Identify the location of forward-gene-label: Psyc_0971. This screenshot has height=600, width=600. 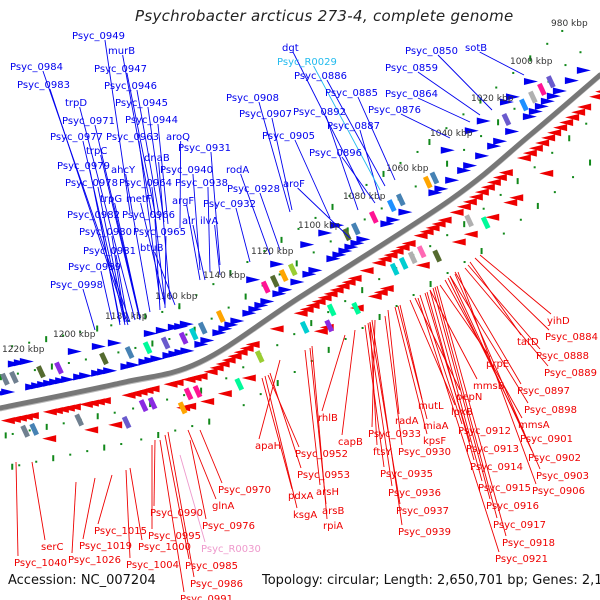
(88, 121).